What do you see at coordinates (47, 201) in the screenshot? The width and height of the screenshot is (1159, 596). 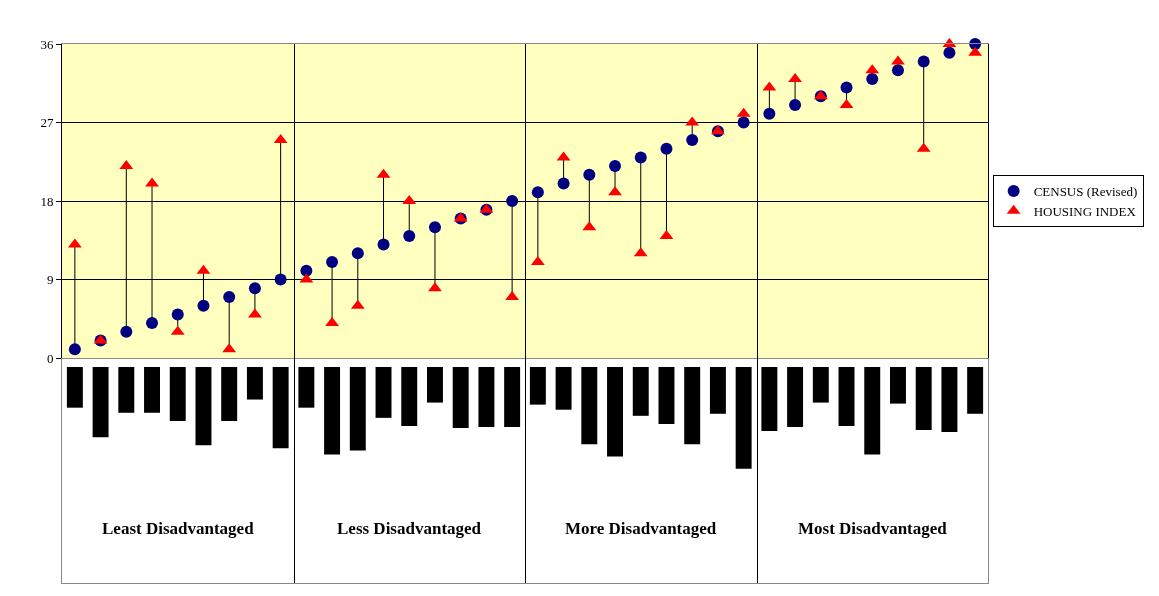 I see `y-tick-label: 18` at bounding box center [47, 201].